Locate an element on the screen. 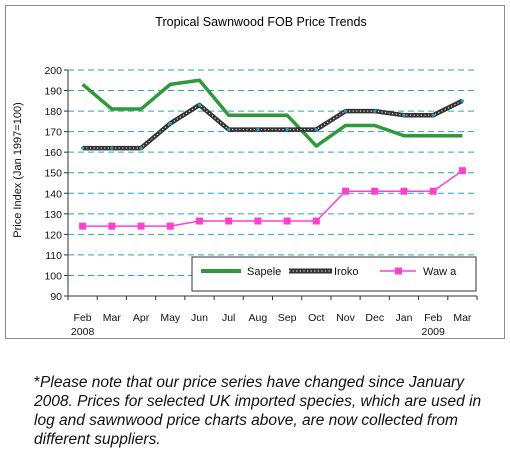  x-tick-label: Jan is located at coordinates (403, 318).